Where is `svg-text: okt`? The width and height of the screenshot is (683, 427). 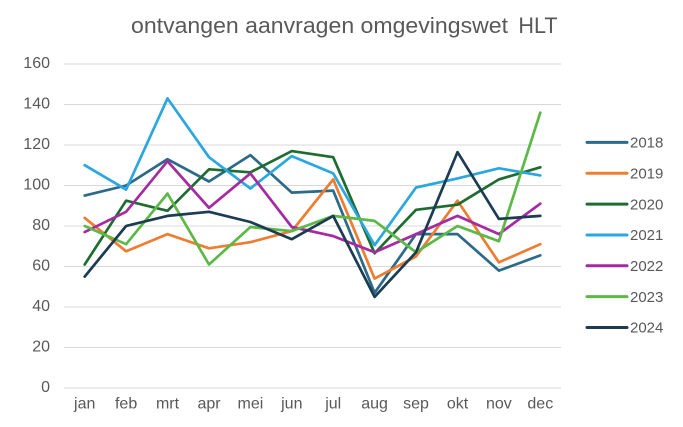
svg-text: okt is located at coordinates (458, 404).